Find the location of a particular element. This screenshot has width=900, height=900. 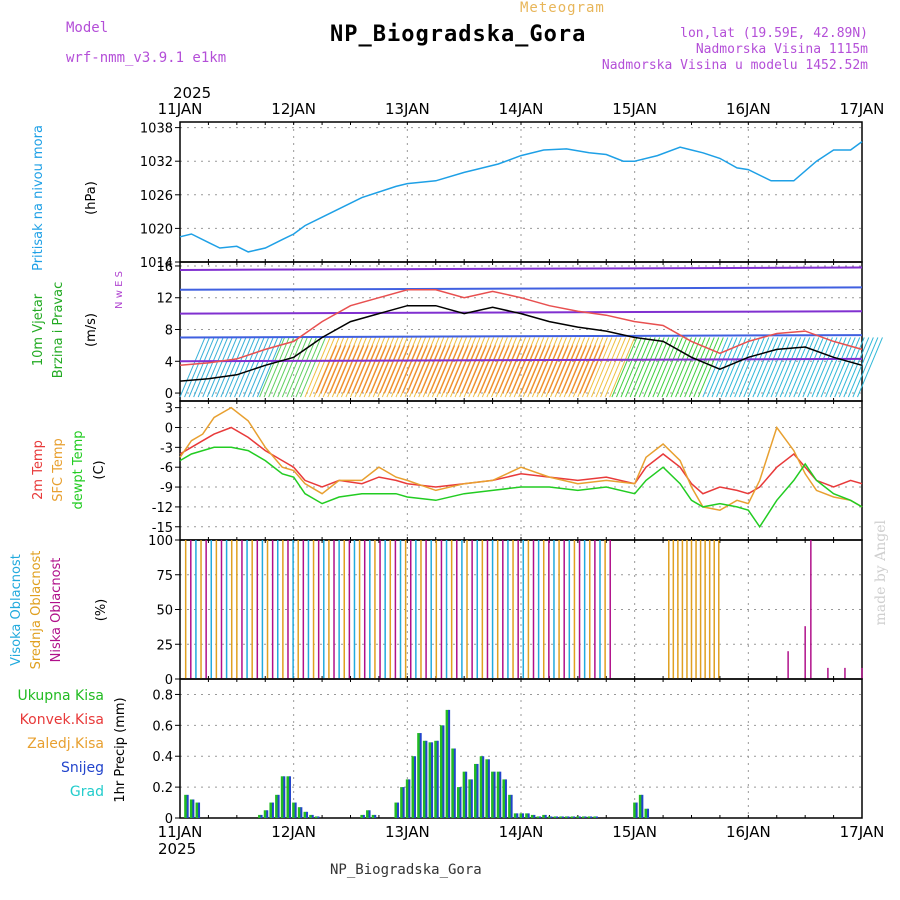

location-coords: lon,lat (19.59E, 42.89N) is located at coordinates (774, 33).